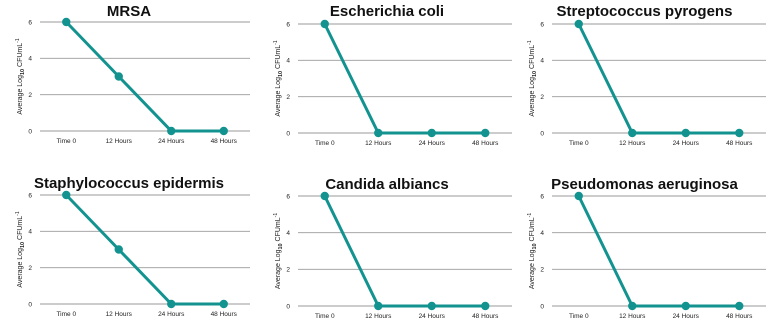 The width and height of the screenshot is (773, 321). I want to click on chart-title: MRSA, so click(129, 11).